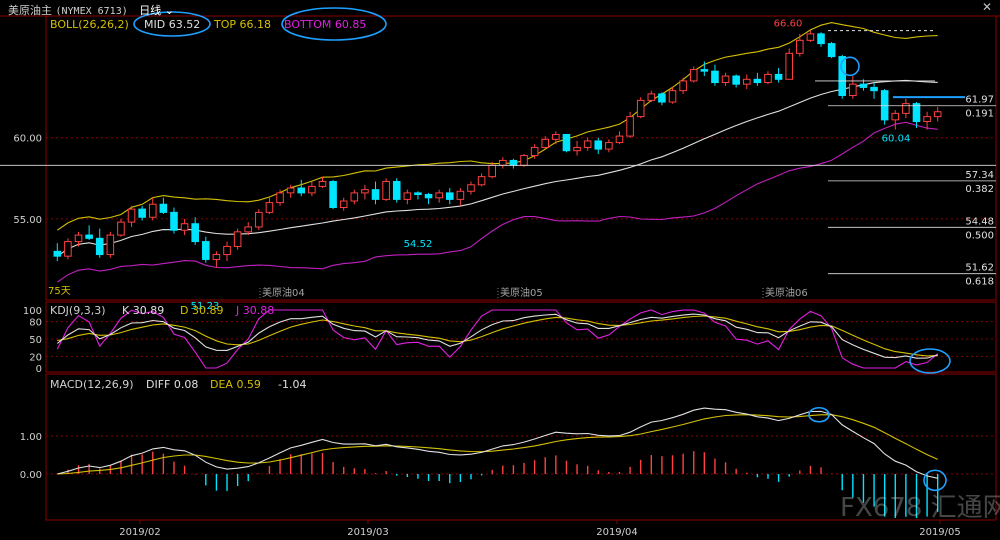  What do you see at coordinates (292, 384) in the screenshot?
I see `macd-value-label: -1.04` at bounding box center [292, 384].